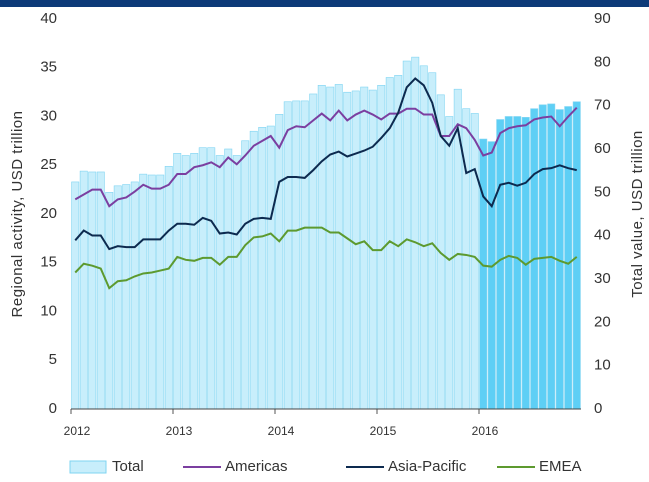 Image resolution: width=649 pixels, height=482 pixels. What do you see at coordinates (179, 431) in the screenshot?
I see `x-tick-label: 2013` at bounding box center [179, 431].